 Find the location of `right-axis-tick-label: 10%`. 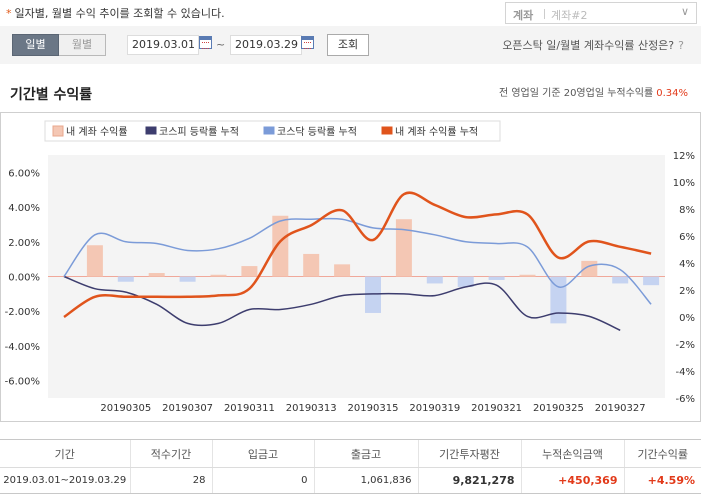

right-axis-tick-label: 10% is located at coordinates (684, 183).